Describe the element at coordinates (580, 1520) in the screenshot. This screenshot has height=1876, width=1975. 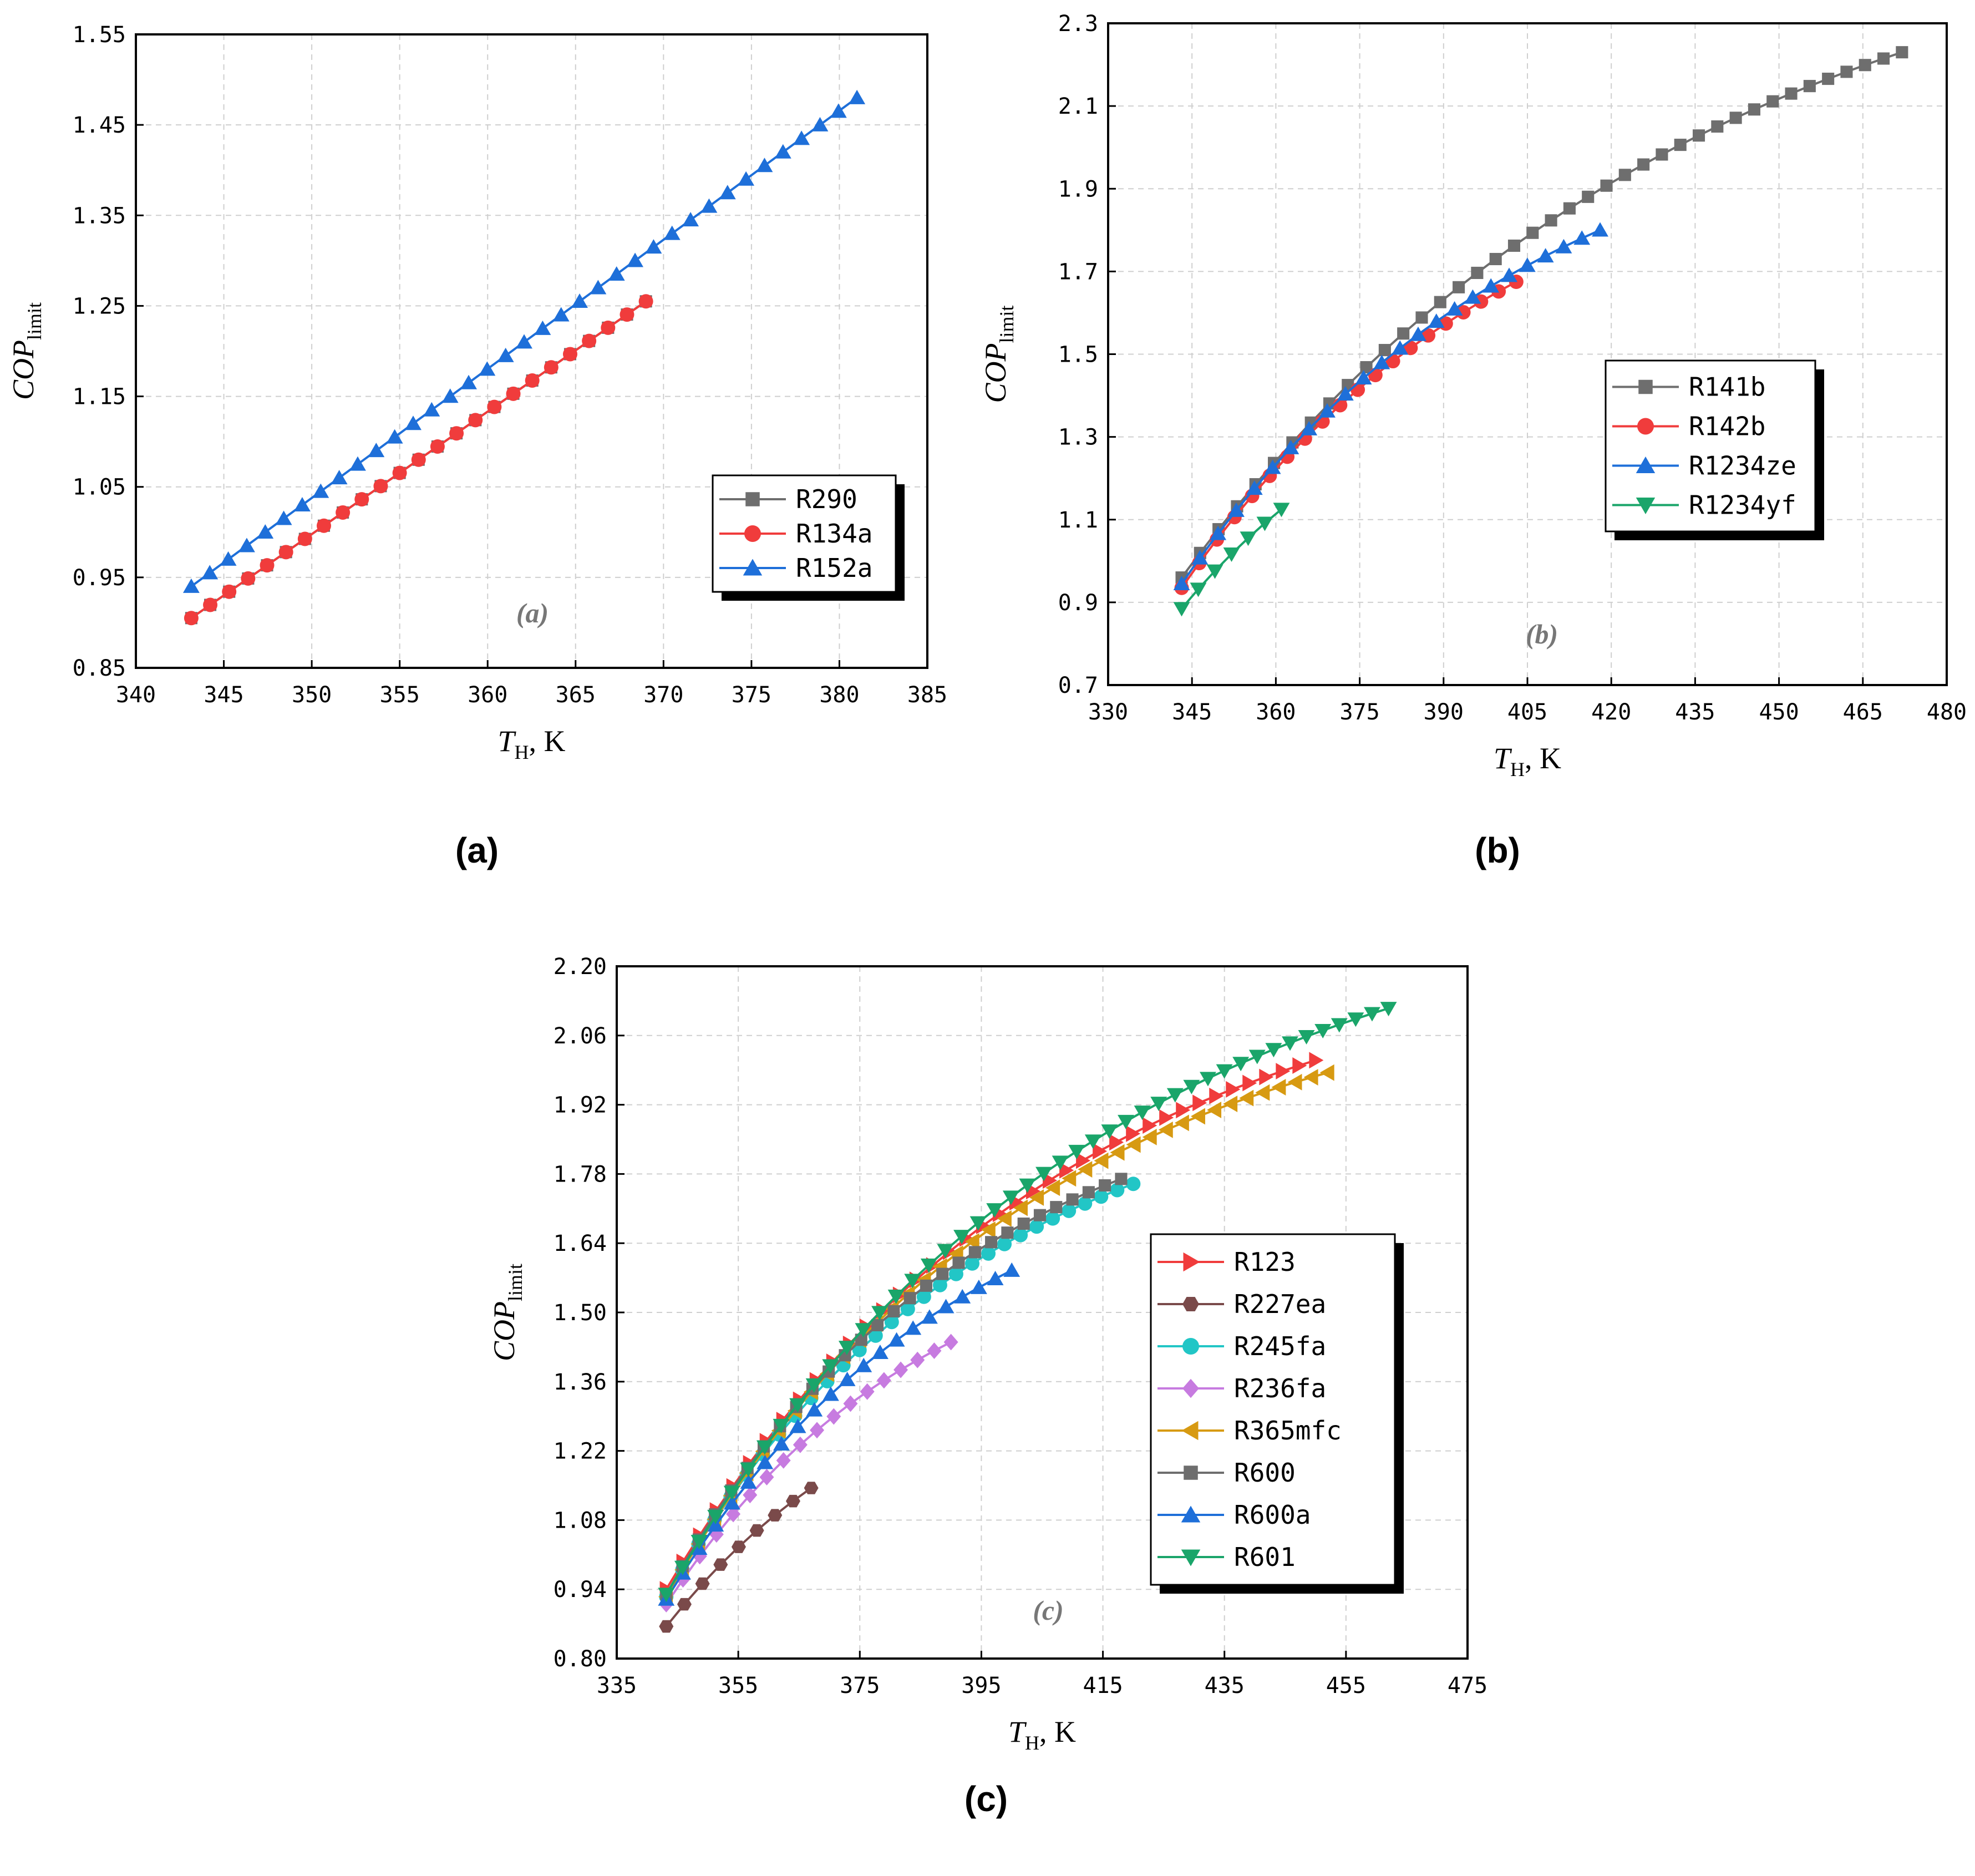
I see `y-tick-label: 1.08` at that location.